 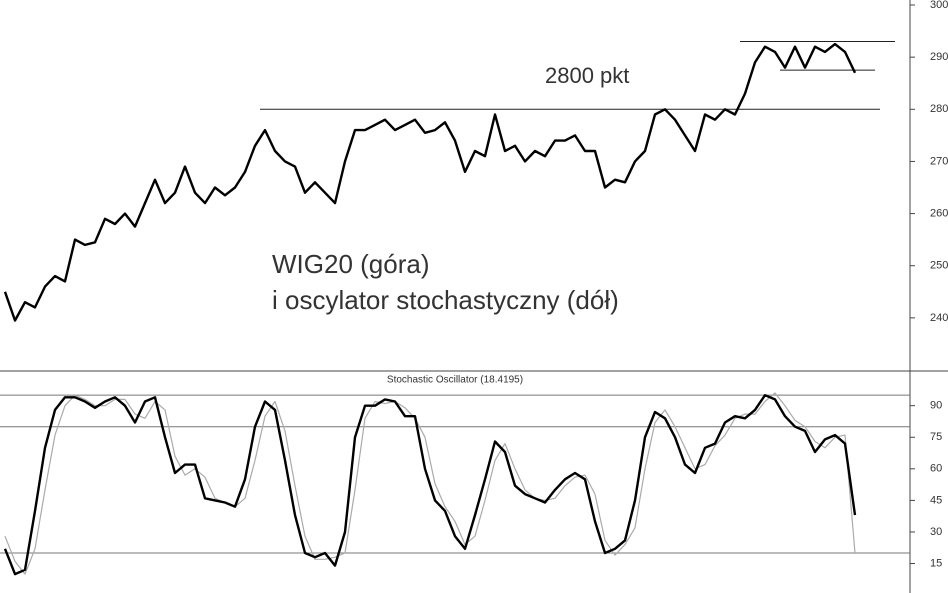 What do you see at coordinates (939, 318) in the screenshot?
I see `y-tick-label: 2400` at bounding box center [939, 318].